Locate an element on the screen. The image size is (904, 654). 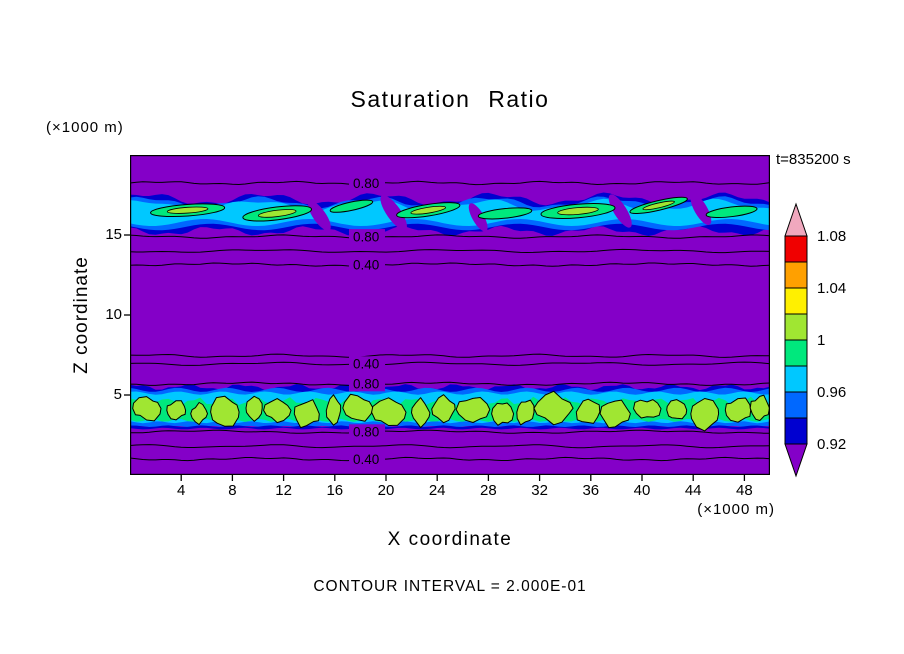
chart-title: Saturation Ratio is located at coordinates (450, 99).